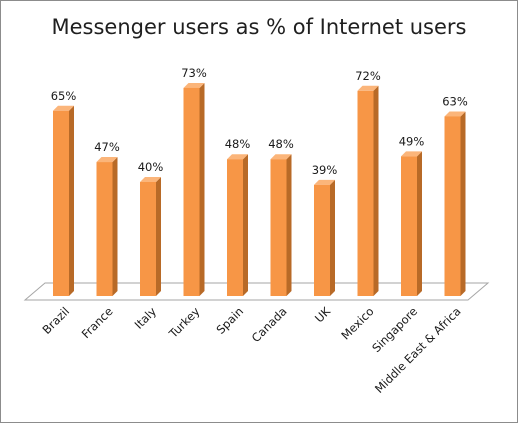 The height and width of the screenshot is (423, 518). I want to click on category-tick-label: France, so click(97, 322).